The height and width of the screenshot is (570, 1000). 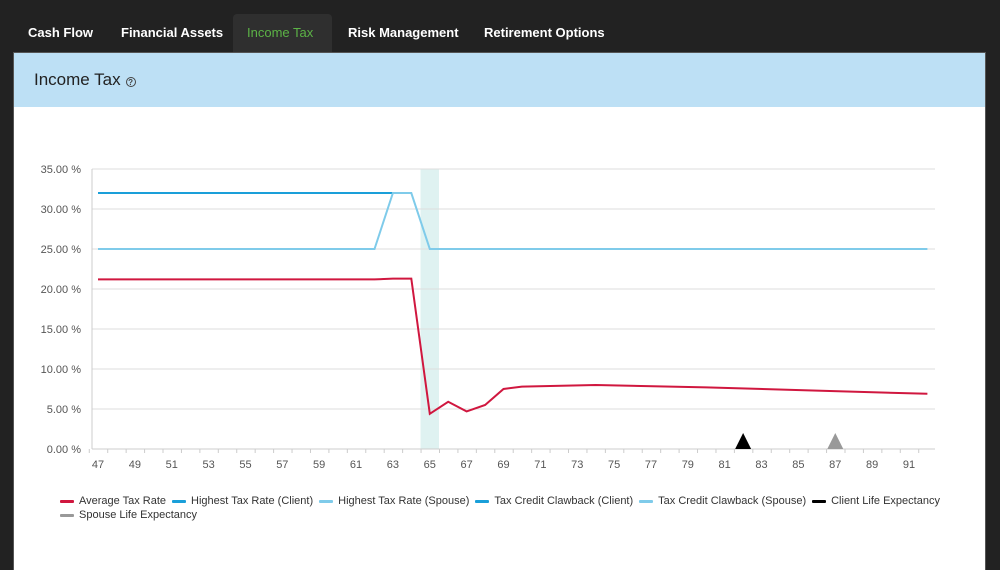 I want to click on x-tick-label: 49, so click(x=135, y=465).